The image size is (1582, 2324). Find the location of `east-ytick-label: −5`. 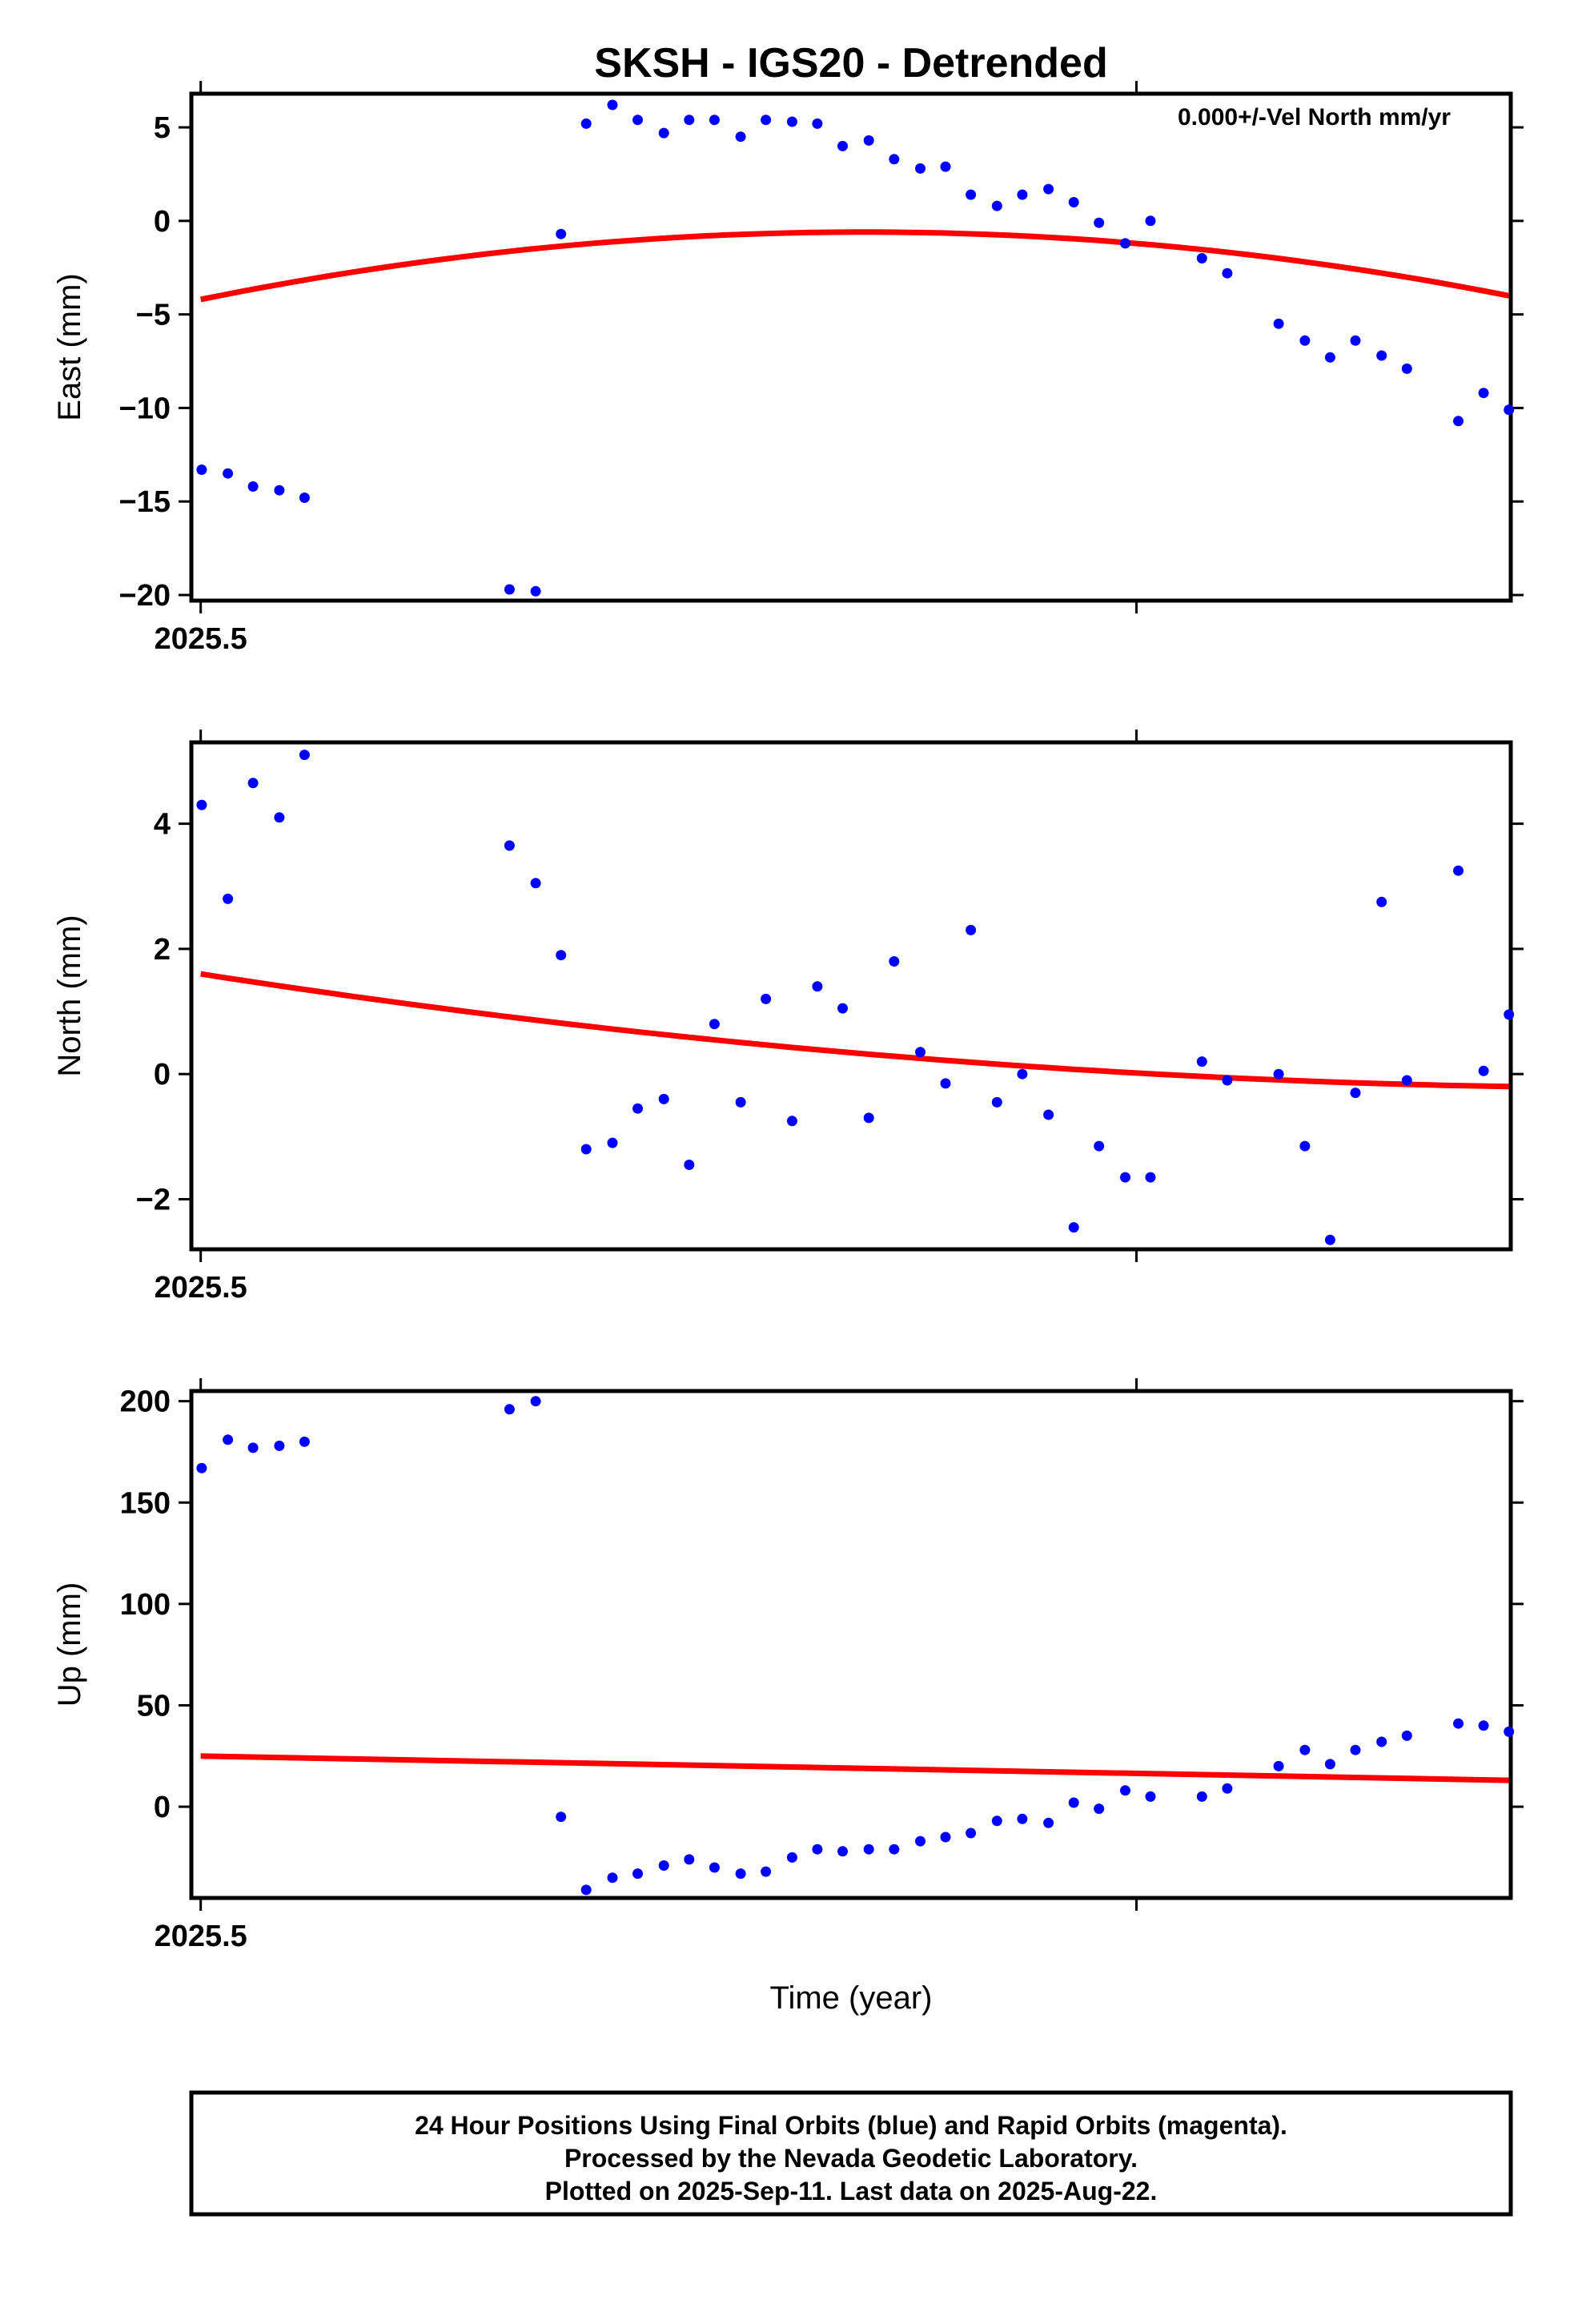

east-ytick-label: −5 is located at coordinates (154, 315).